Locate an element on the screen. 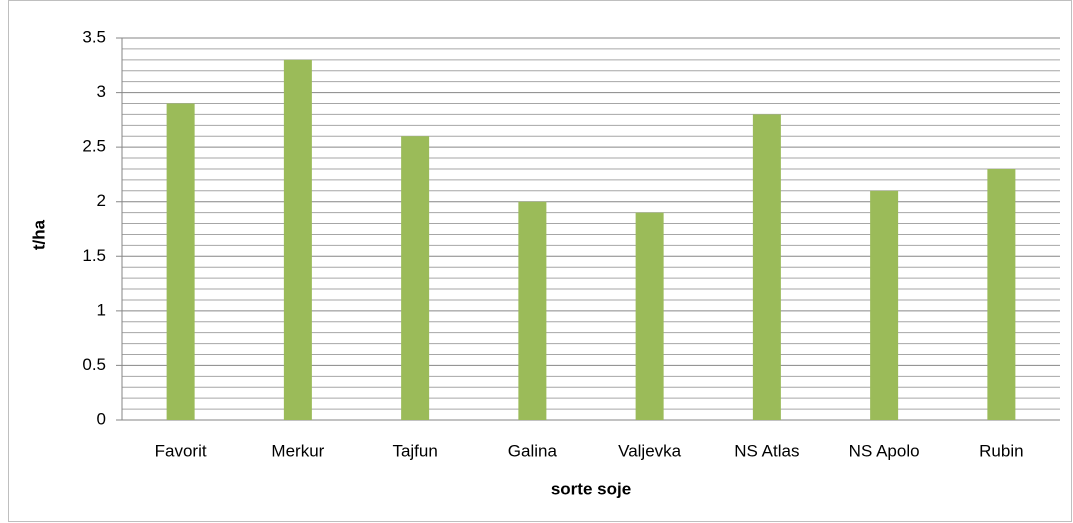 The image size is (1073, 523). y-axis-title: t/ha is located at coordinates (38, 234).